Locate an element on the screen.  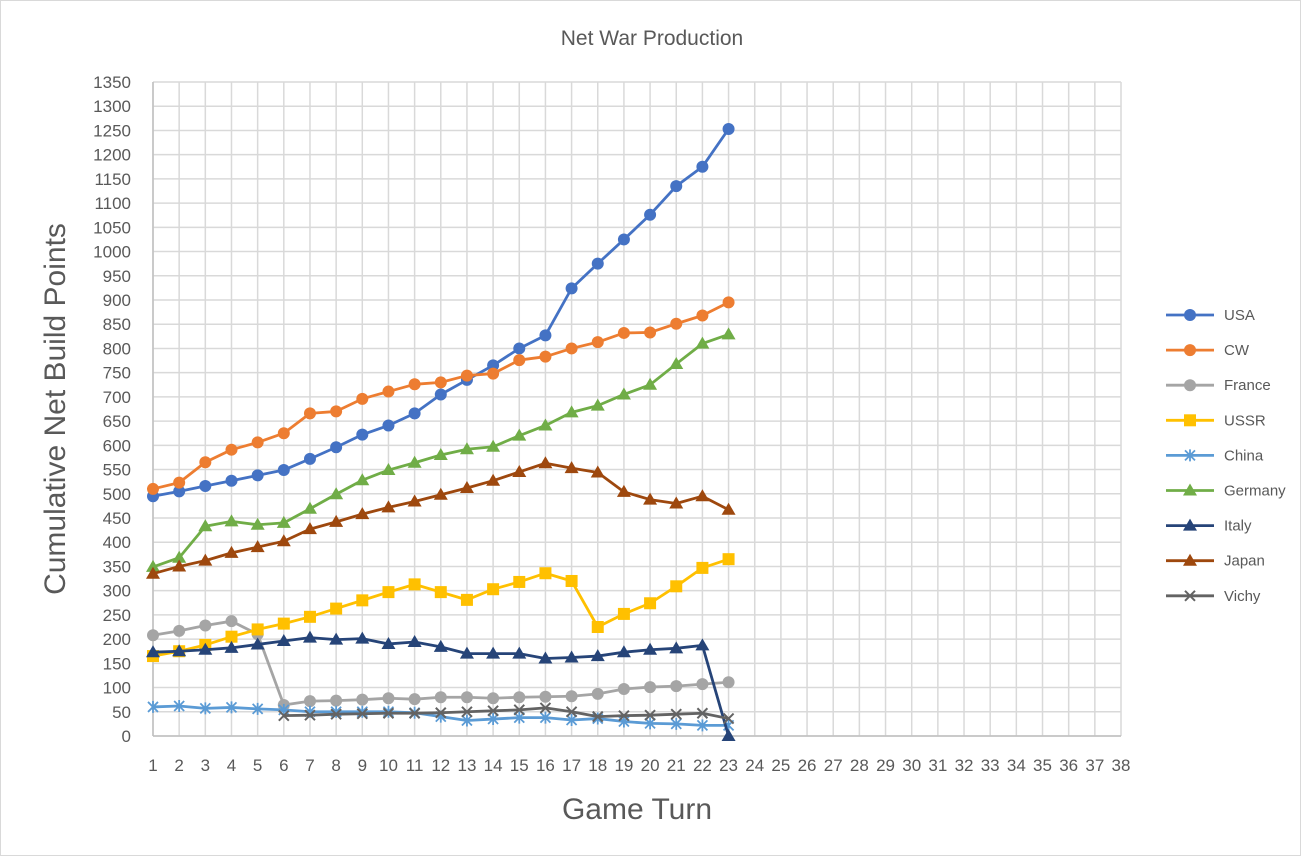
legend-marker-usa is located at coordinates (1190, 315).